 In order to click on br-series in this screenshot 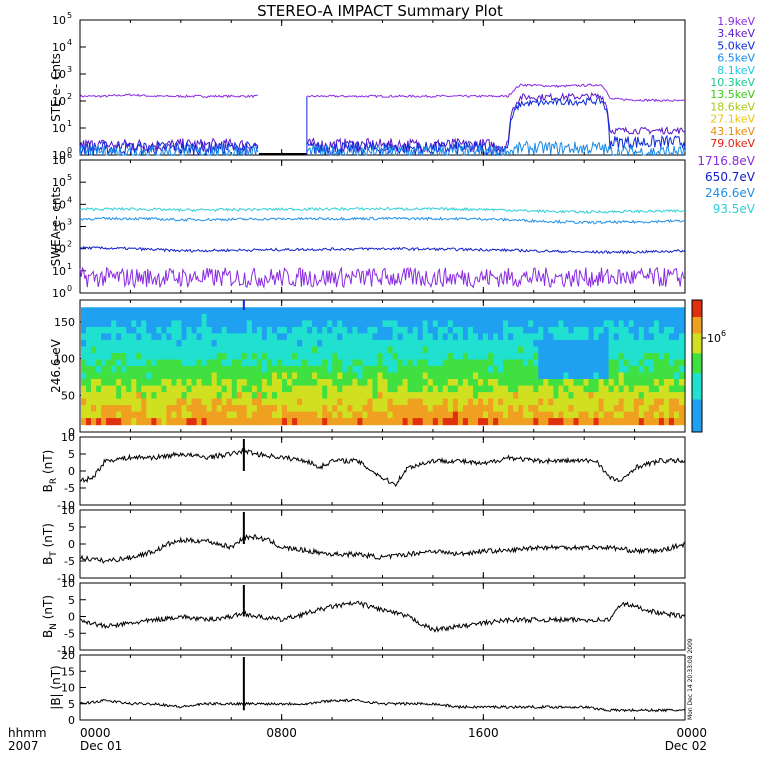, I will do `click(382, 466)`.